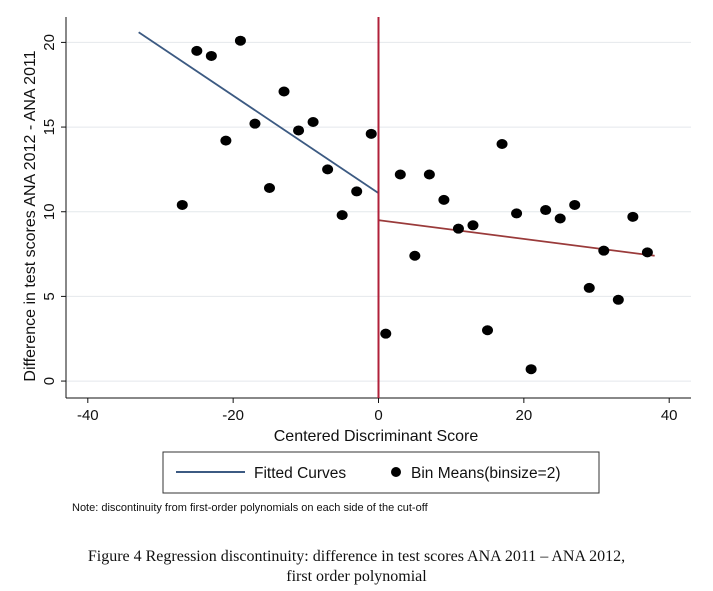 This screenshot has height=591, width=713. What do you see at coordinates (485, 473) in the screenshot?
I see `legend-label-bin-means: Bin Means(binsize=2)` at bounding box center [485, 473].